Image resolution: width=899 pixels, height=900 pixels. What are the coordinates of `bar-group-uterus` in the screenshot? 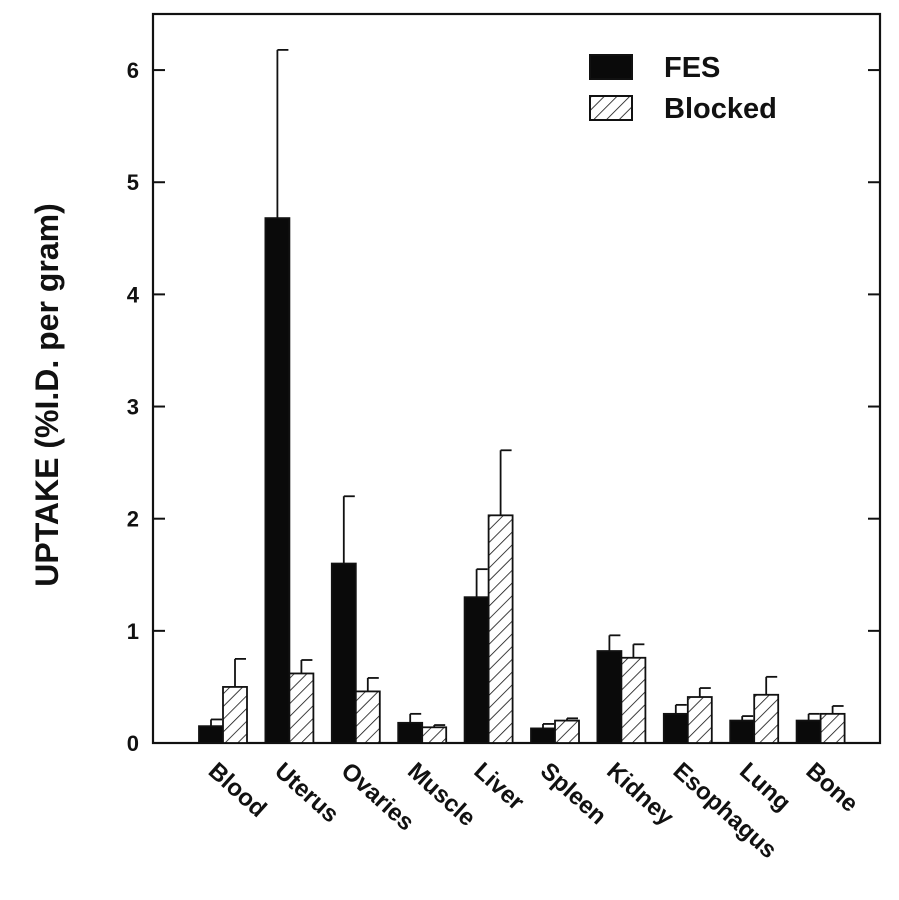 It's located at (289, 396).